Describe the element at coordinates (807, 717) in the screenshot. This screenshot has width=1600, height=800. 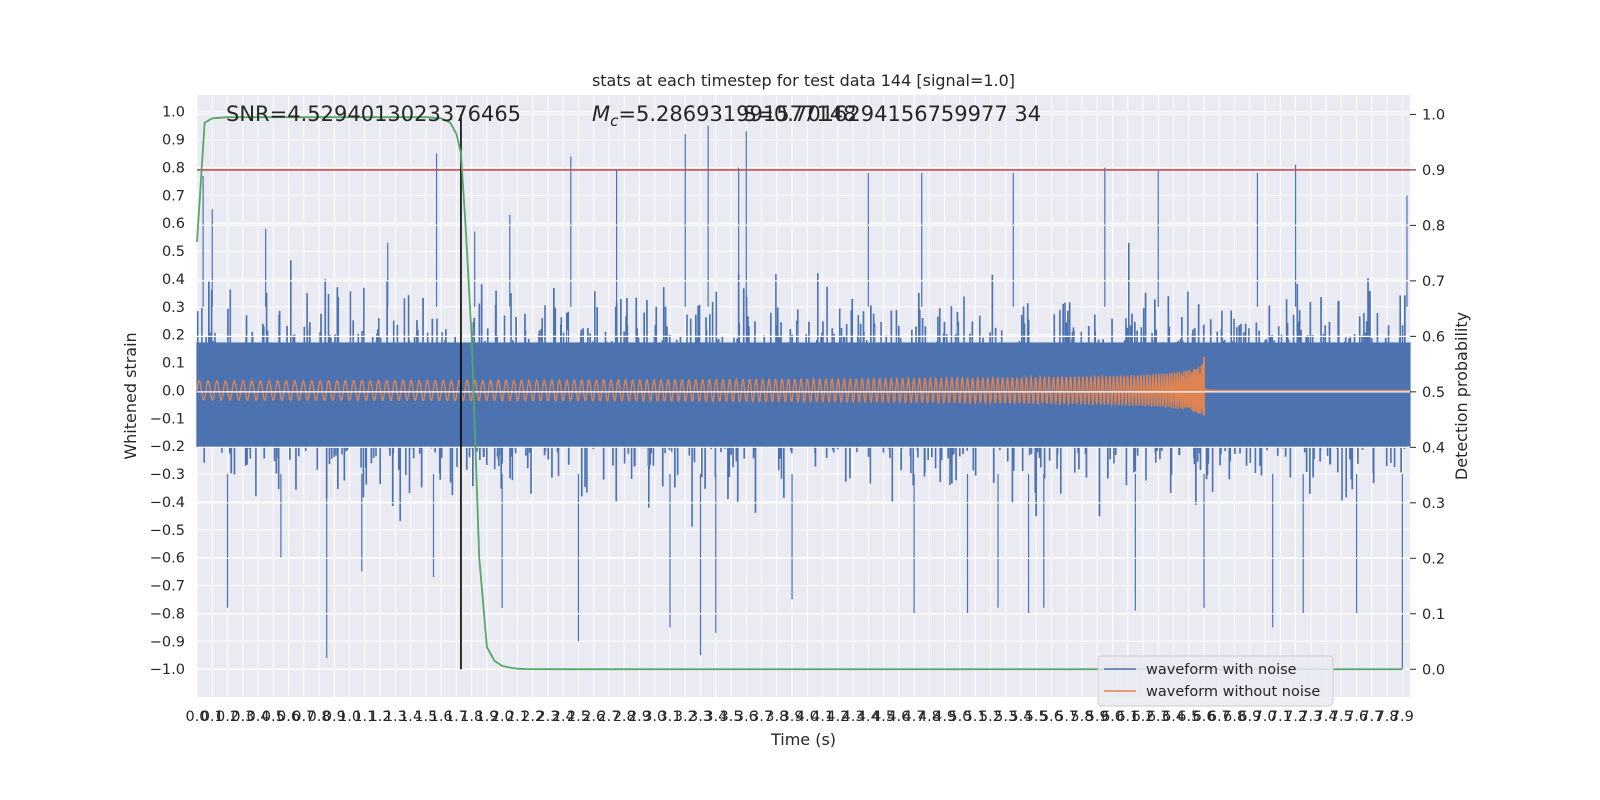
I see `x-tick-label: 4.0` at that location.